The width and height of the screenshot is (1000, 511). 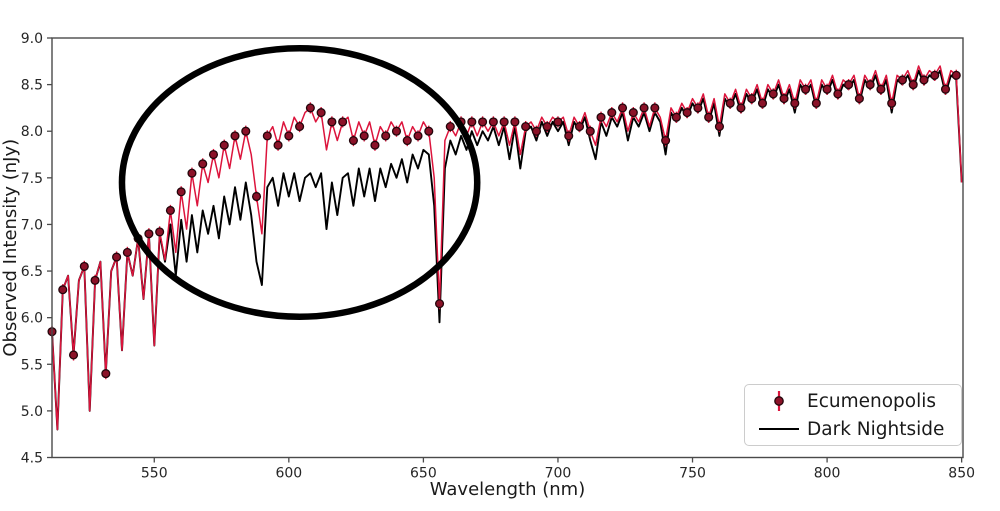 I want to click on x-tick-label: 550, so click(x=154, y=474).